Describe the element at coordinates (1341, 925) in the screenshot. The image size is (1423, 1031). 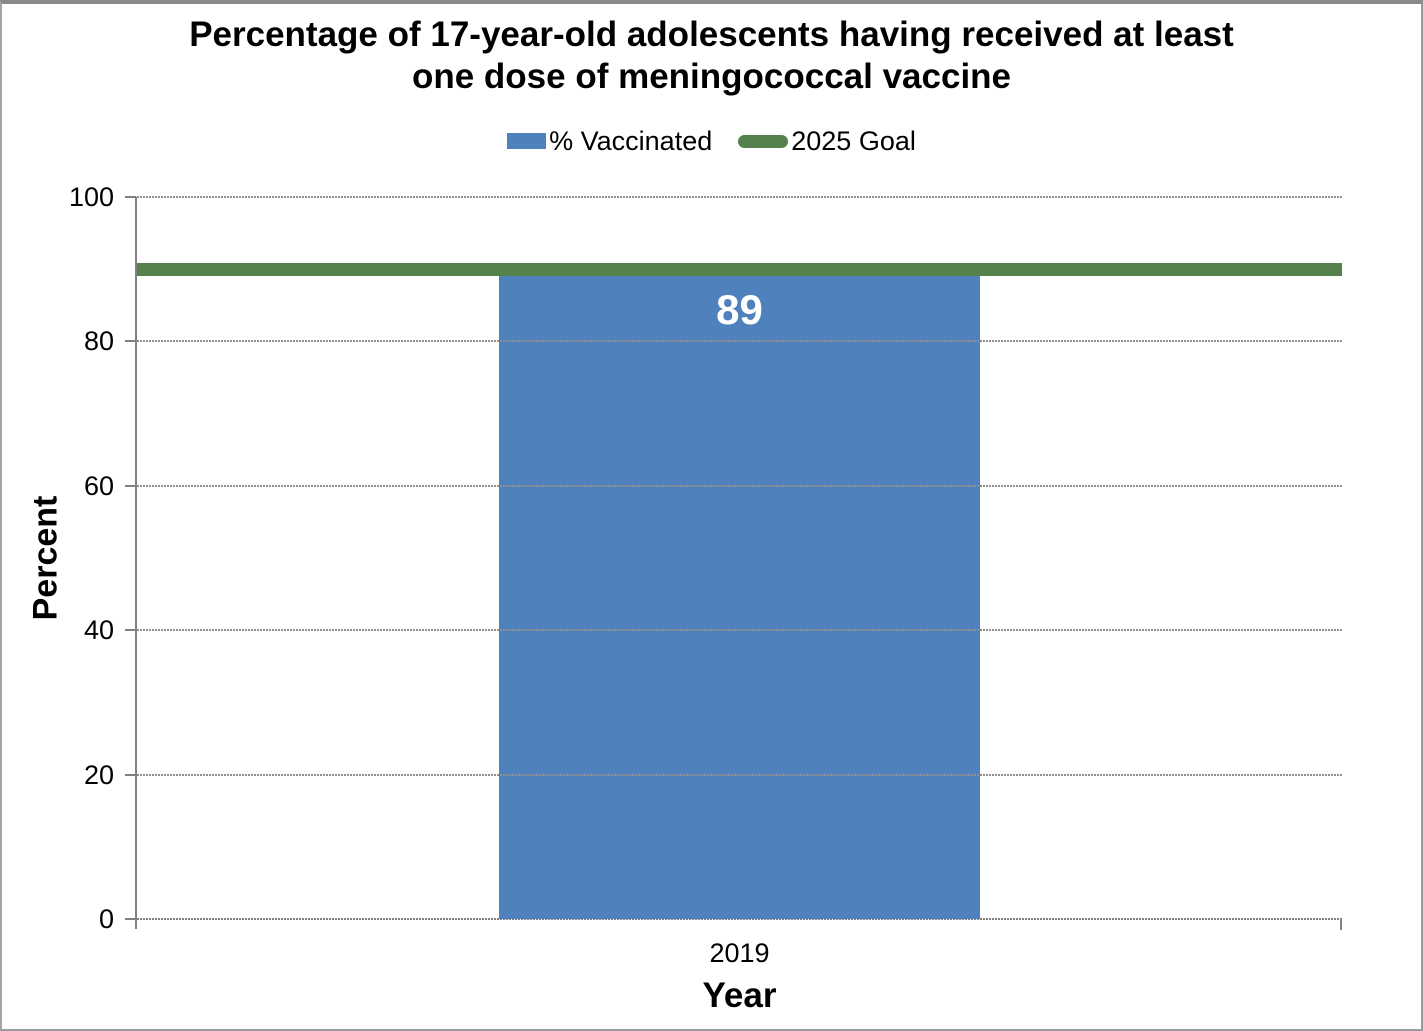
I see `x-axis-tick-mark` at that location.